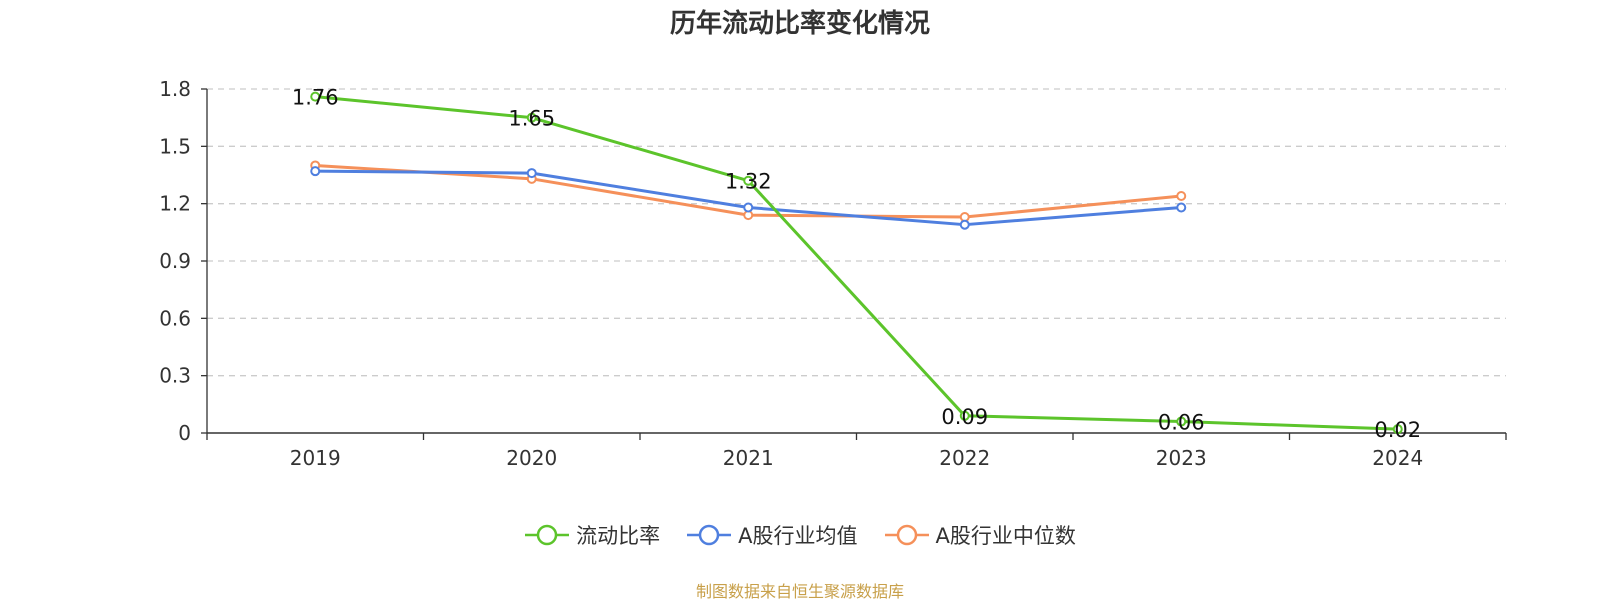  What do you see at coordinates (748, 458) in the screenshot?
I see `x-tick-label: 2021` at bounding box center [748, 458].